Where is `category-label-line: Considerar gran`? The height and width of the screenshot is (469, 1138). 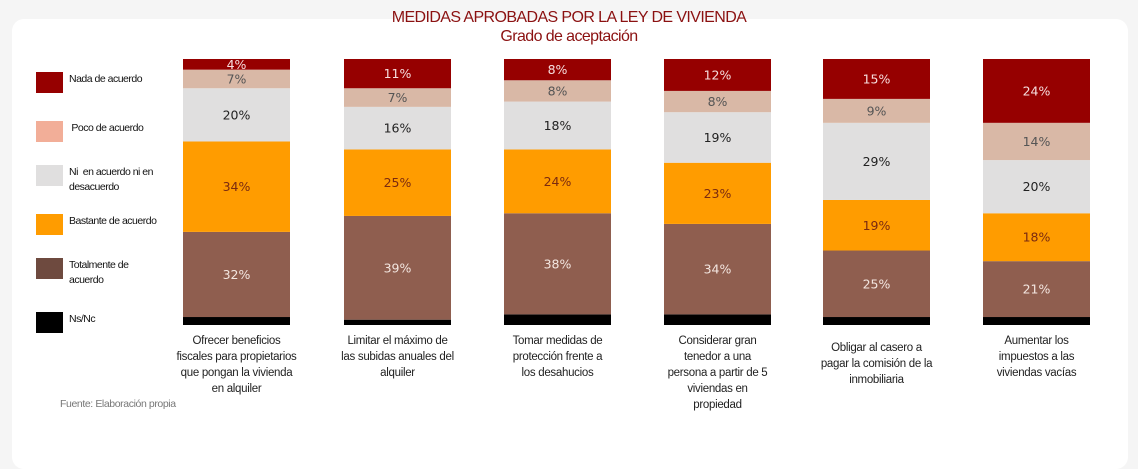
category-label-line: Considerar gran is located at coordinates (717, 341).